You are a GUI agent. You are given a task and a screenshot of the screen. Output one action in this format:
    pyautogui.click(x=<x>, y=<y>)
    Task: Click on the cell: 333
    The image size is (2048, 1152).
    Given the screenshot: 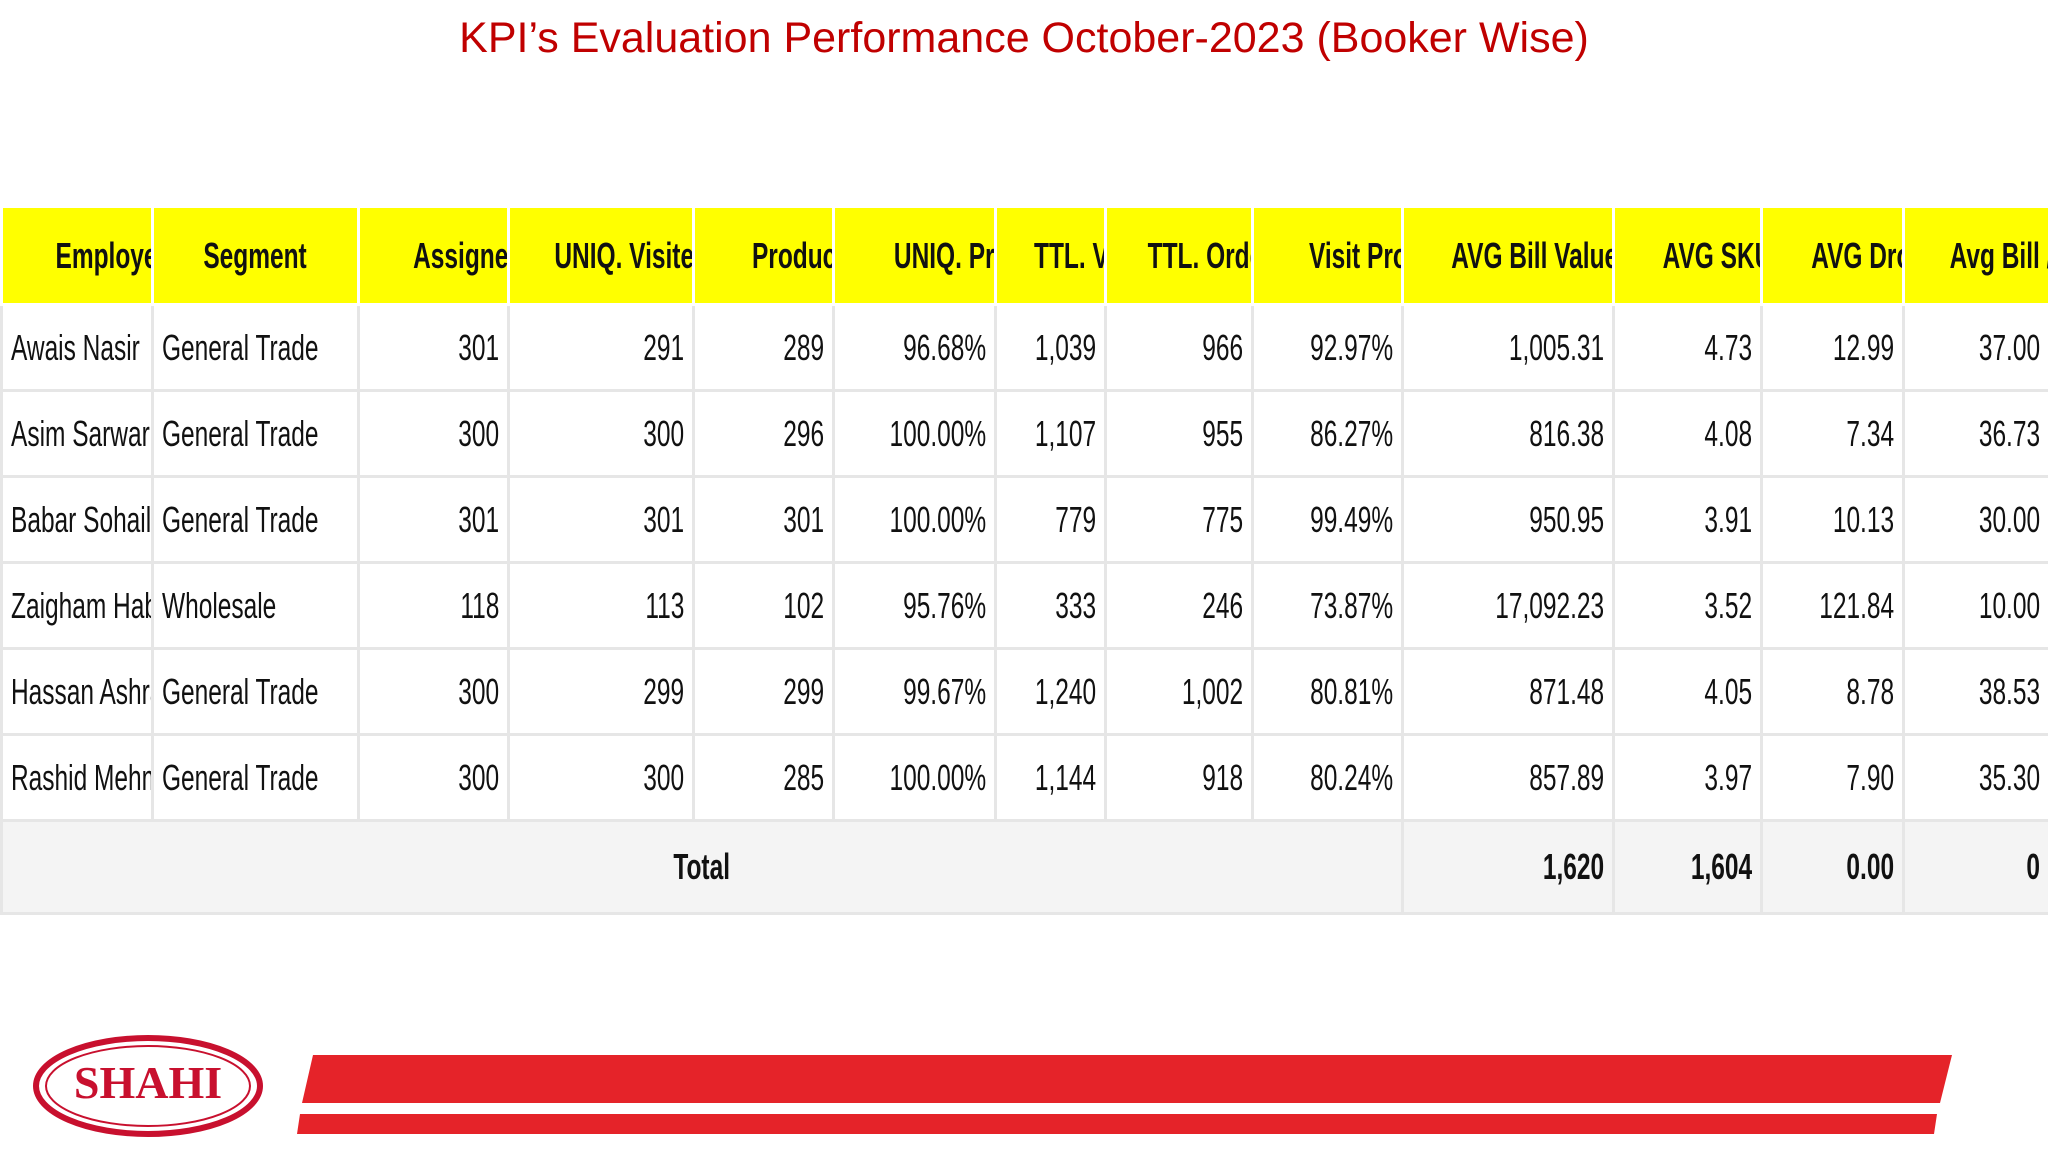 What is the action you would take?
    pyautogui.click(x=1050, y=605)
    